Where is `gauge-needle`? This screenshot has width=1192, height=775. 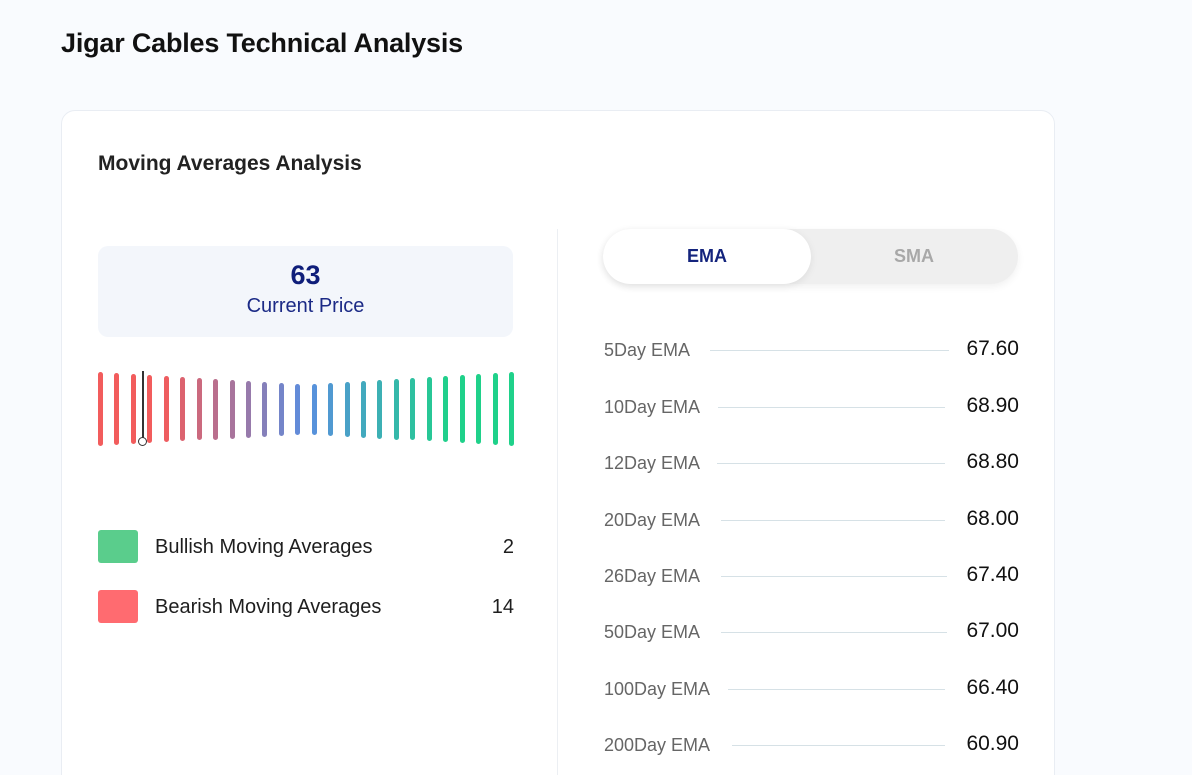 gauge-needle is located at coordinates (143, 405).